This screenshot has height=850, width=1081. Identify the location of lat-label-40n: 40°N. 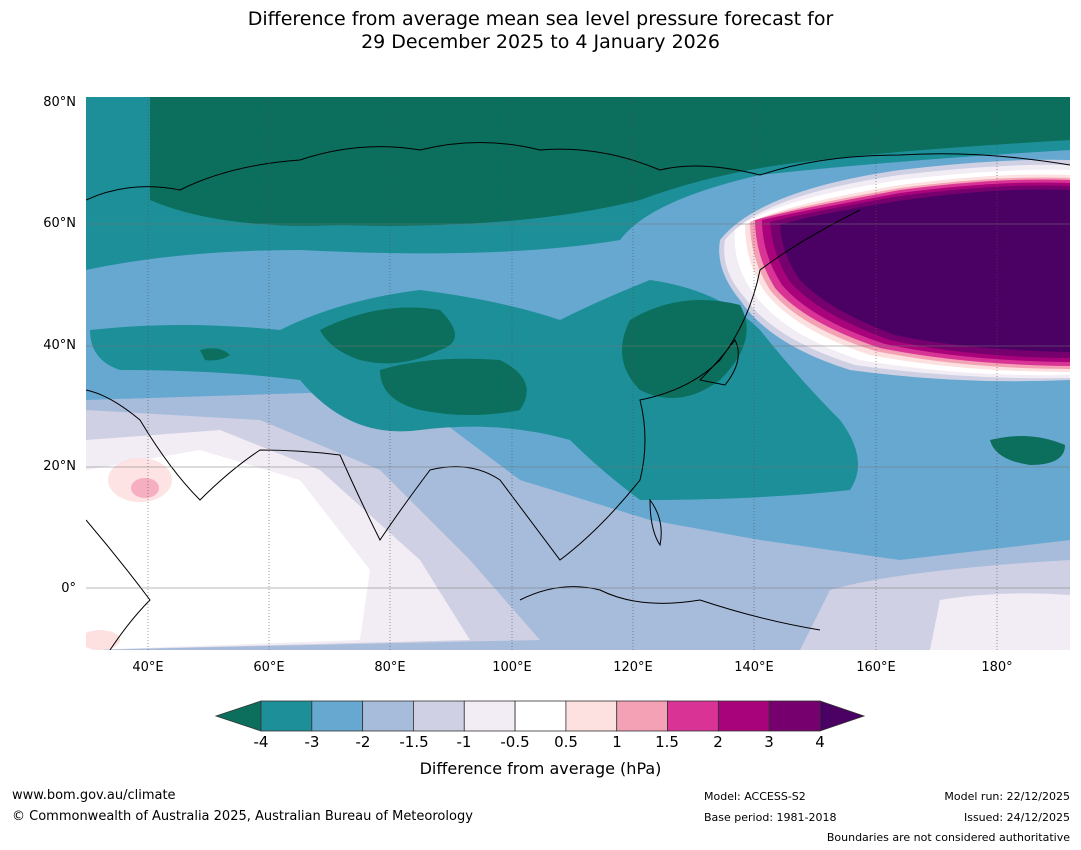
(59, 345).